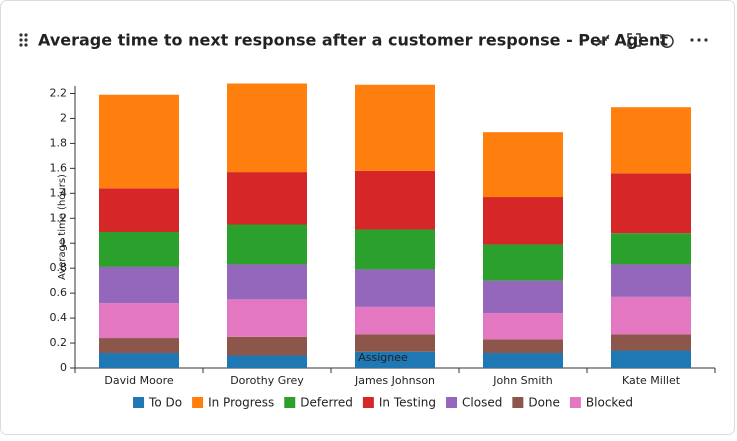 This screenshot has height=441, width=737. Describe the element at coordinates (63, 242) in the screenshot. I see `y-tick-label: 1` at that location.